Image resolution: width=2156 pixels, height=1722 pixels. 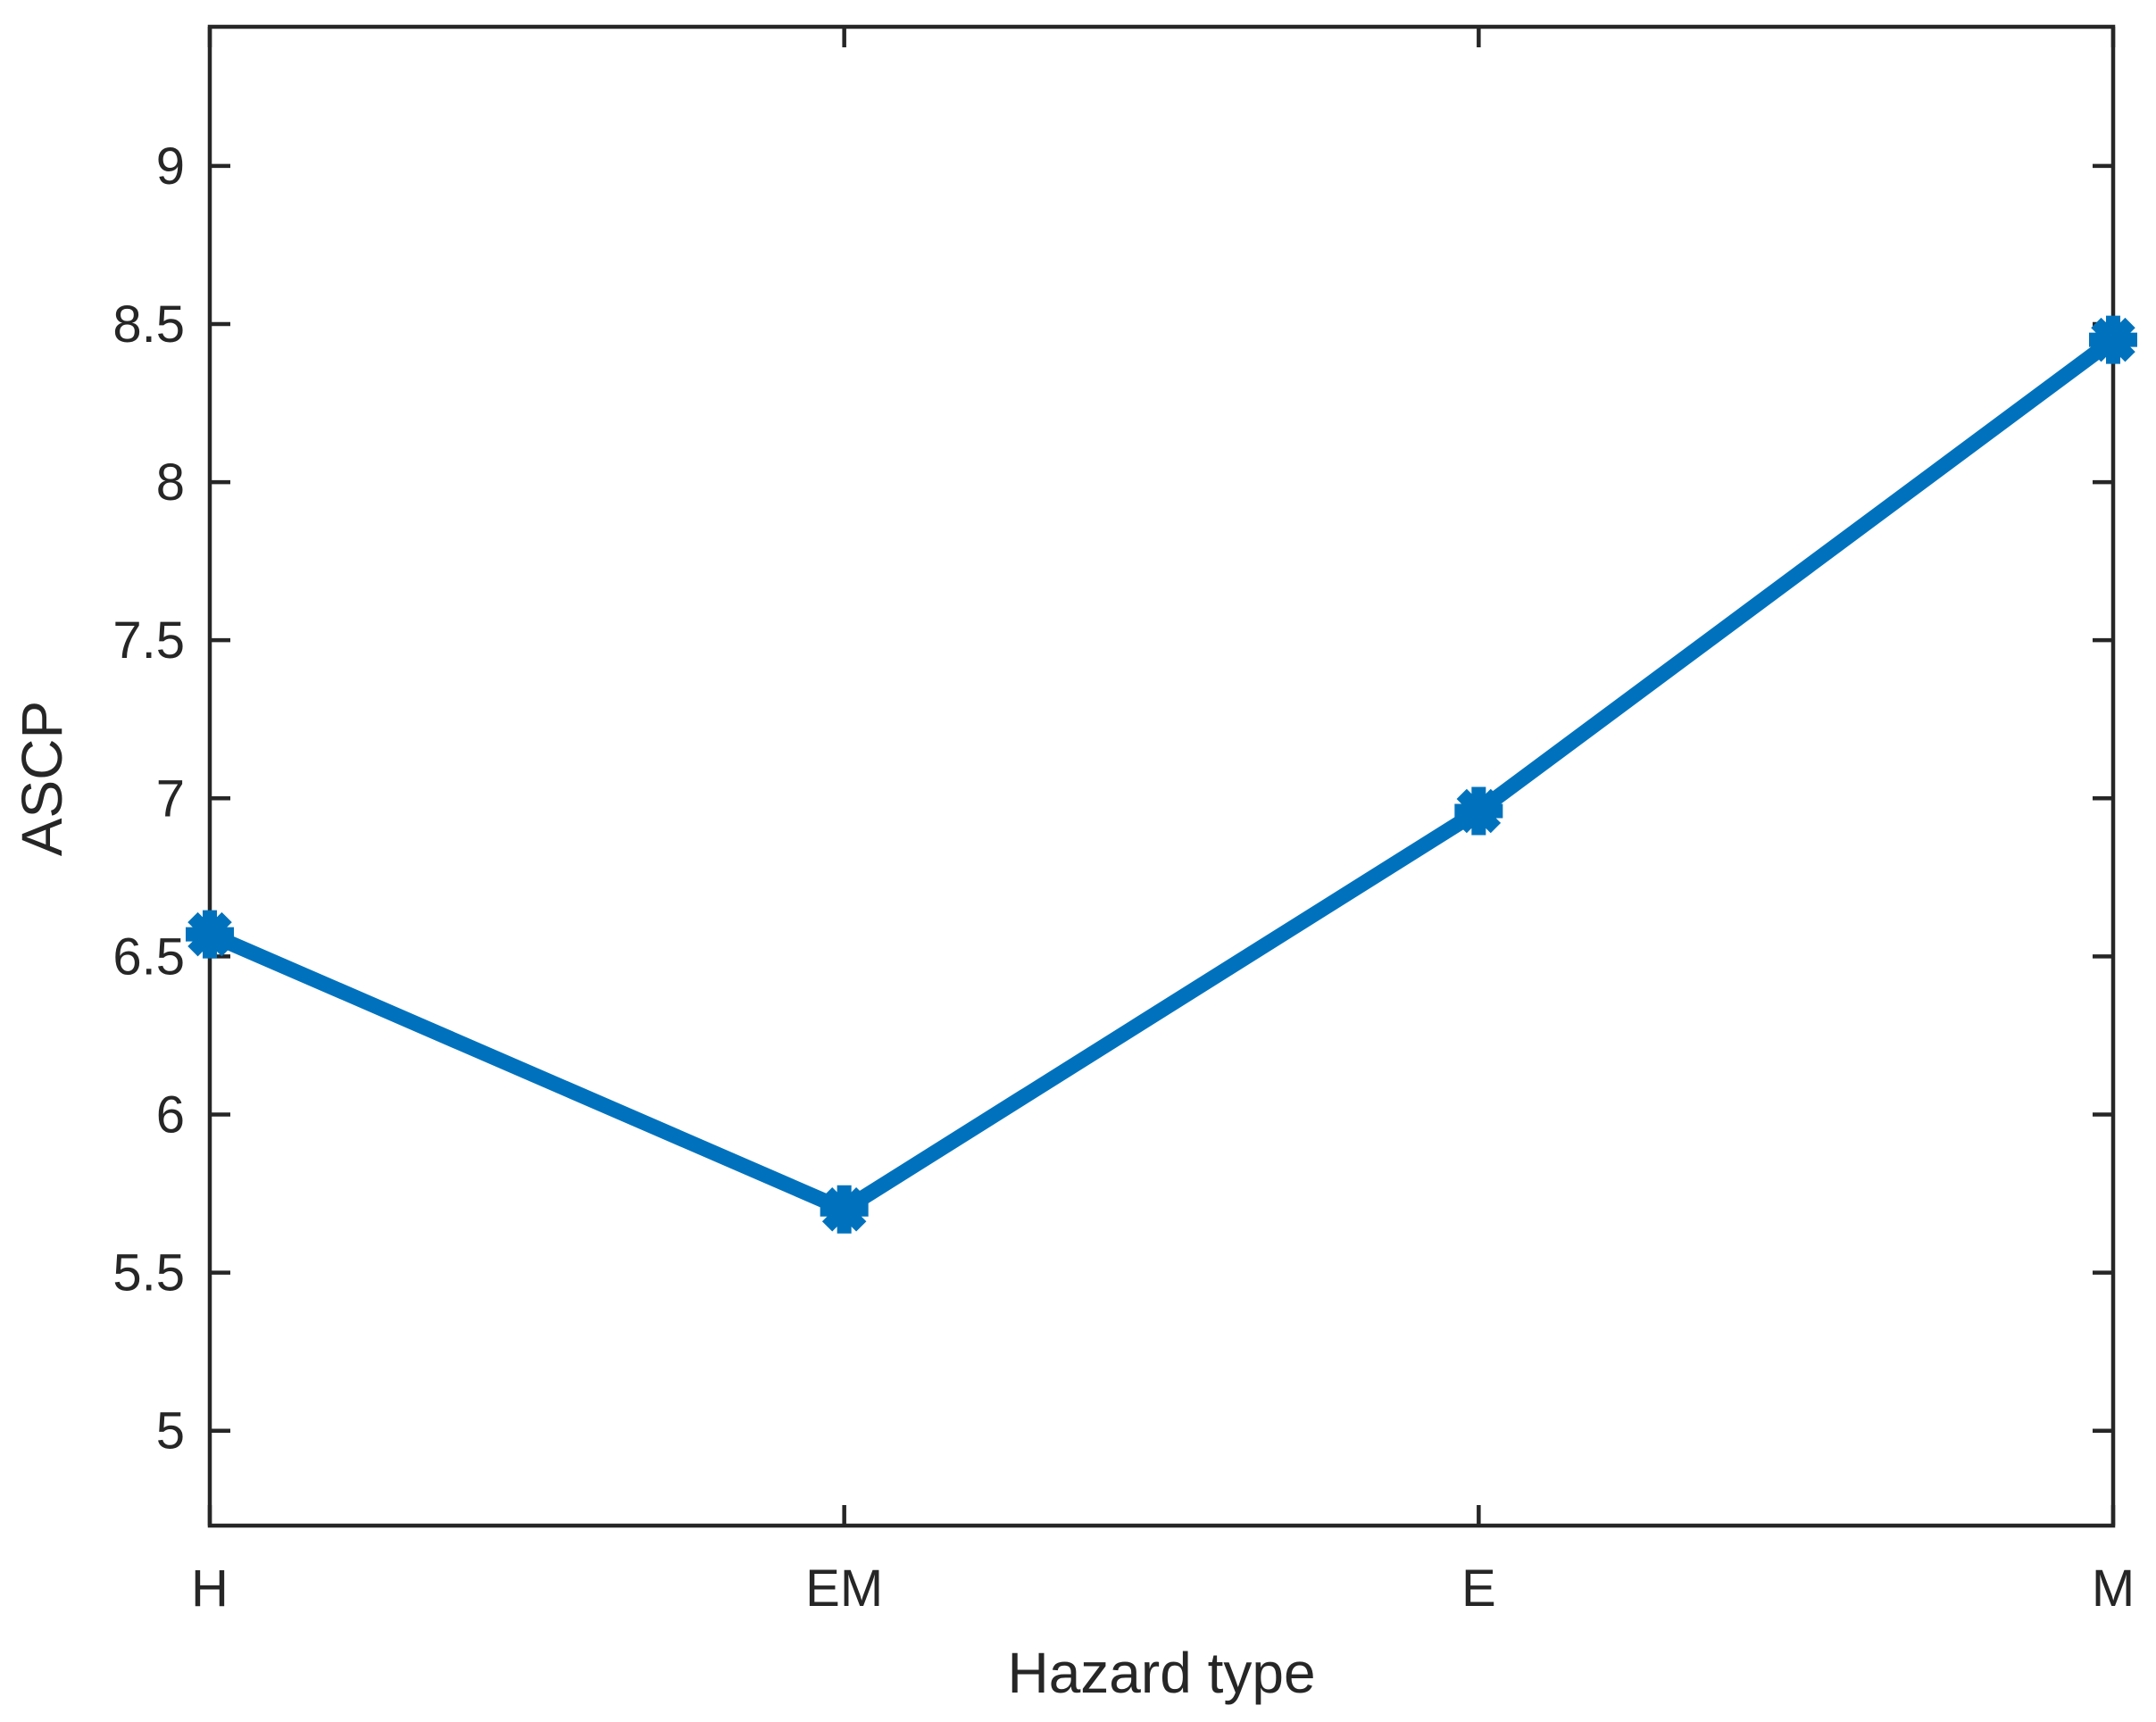 I want to click on y-tick-label: 6.5, so click(x=148, y=957).